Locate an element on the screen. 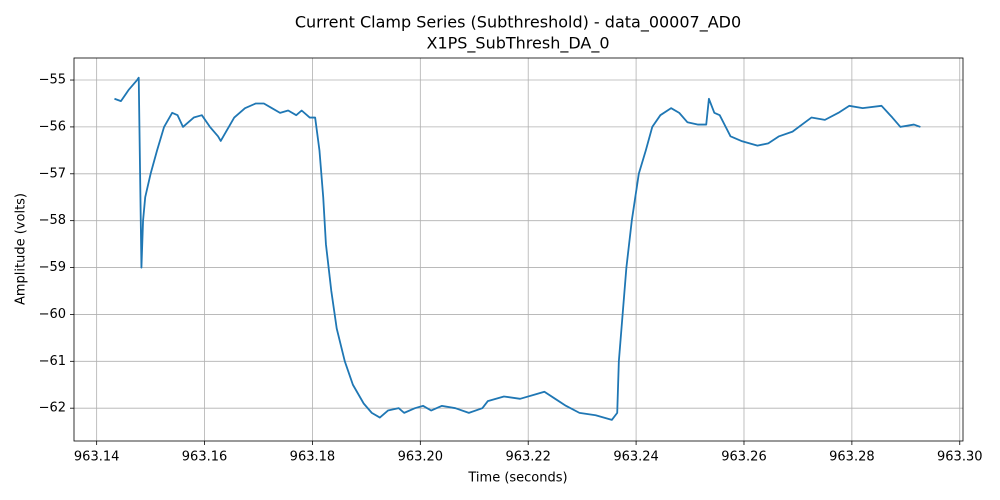  x-tick-label: 963.22 is located at coordinates (528, 457).